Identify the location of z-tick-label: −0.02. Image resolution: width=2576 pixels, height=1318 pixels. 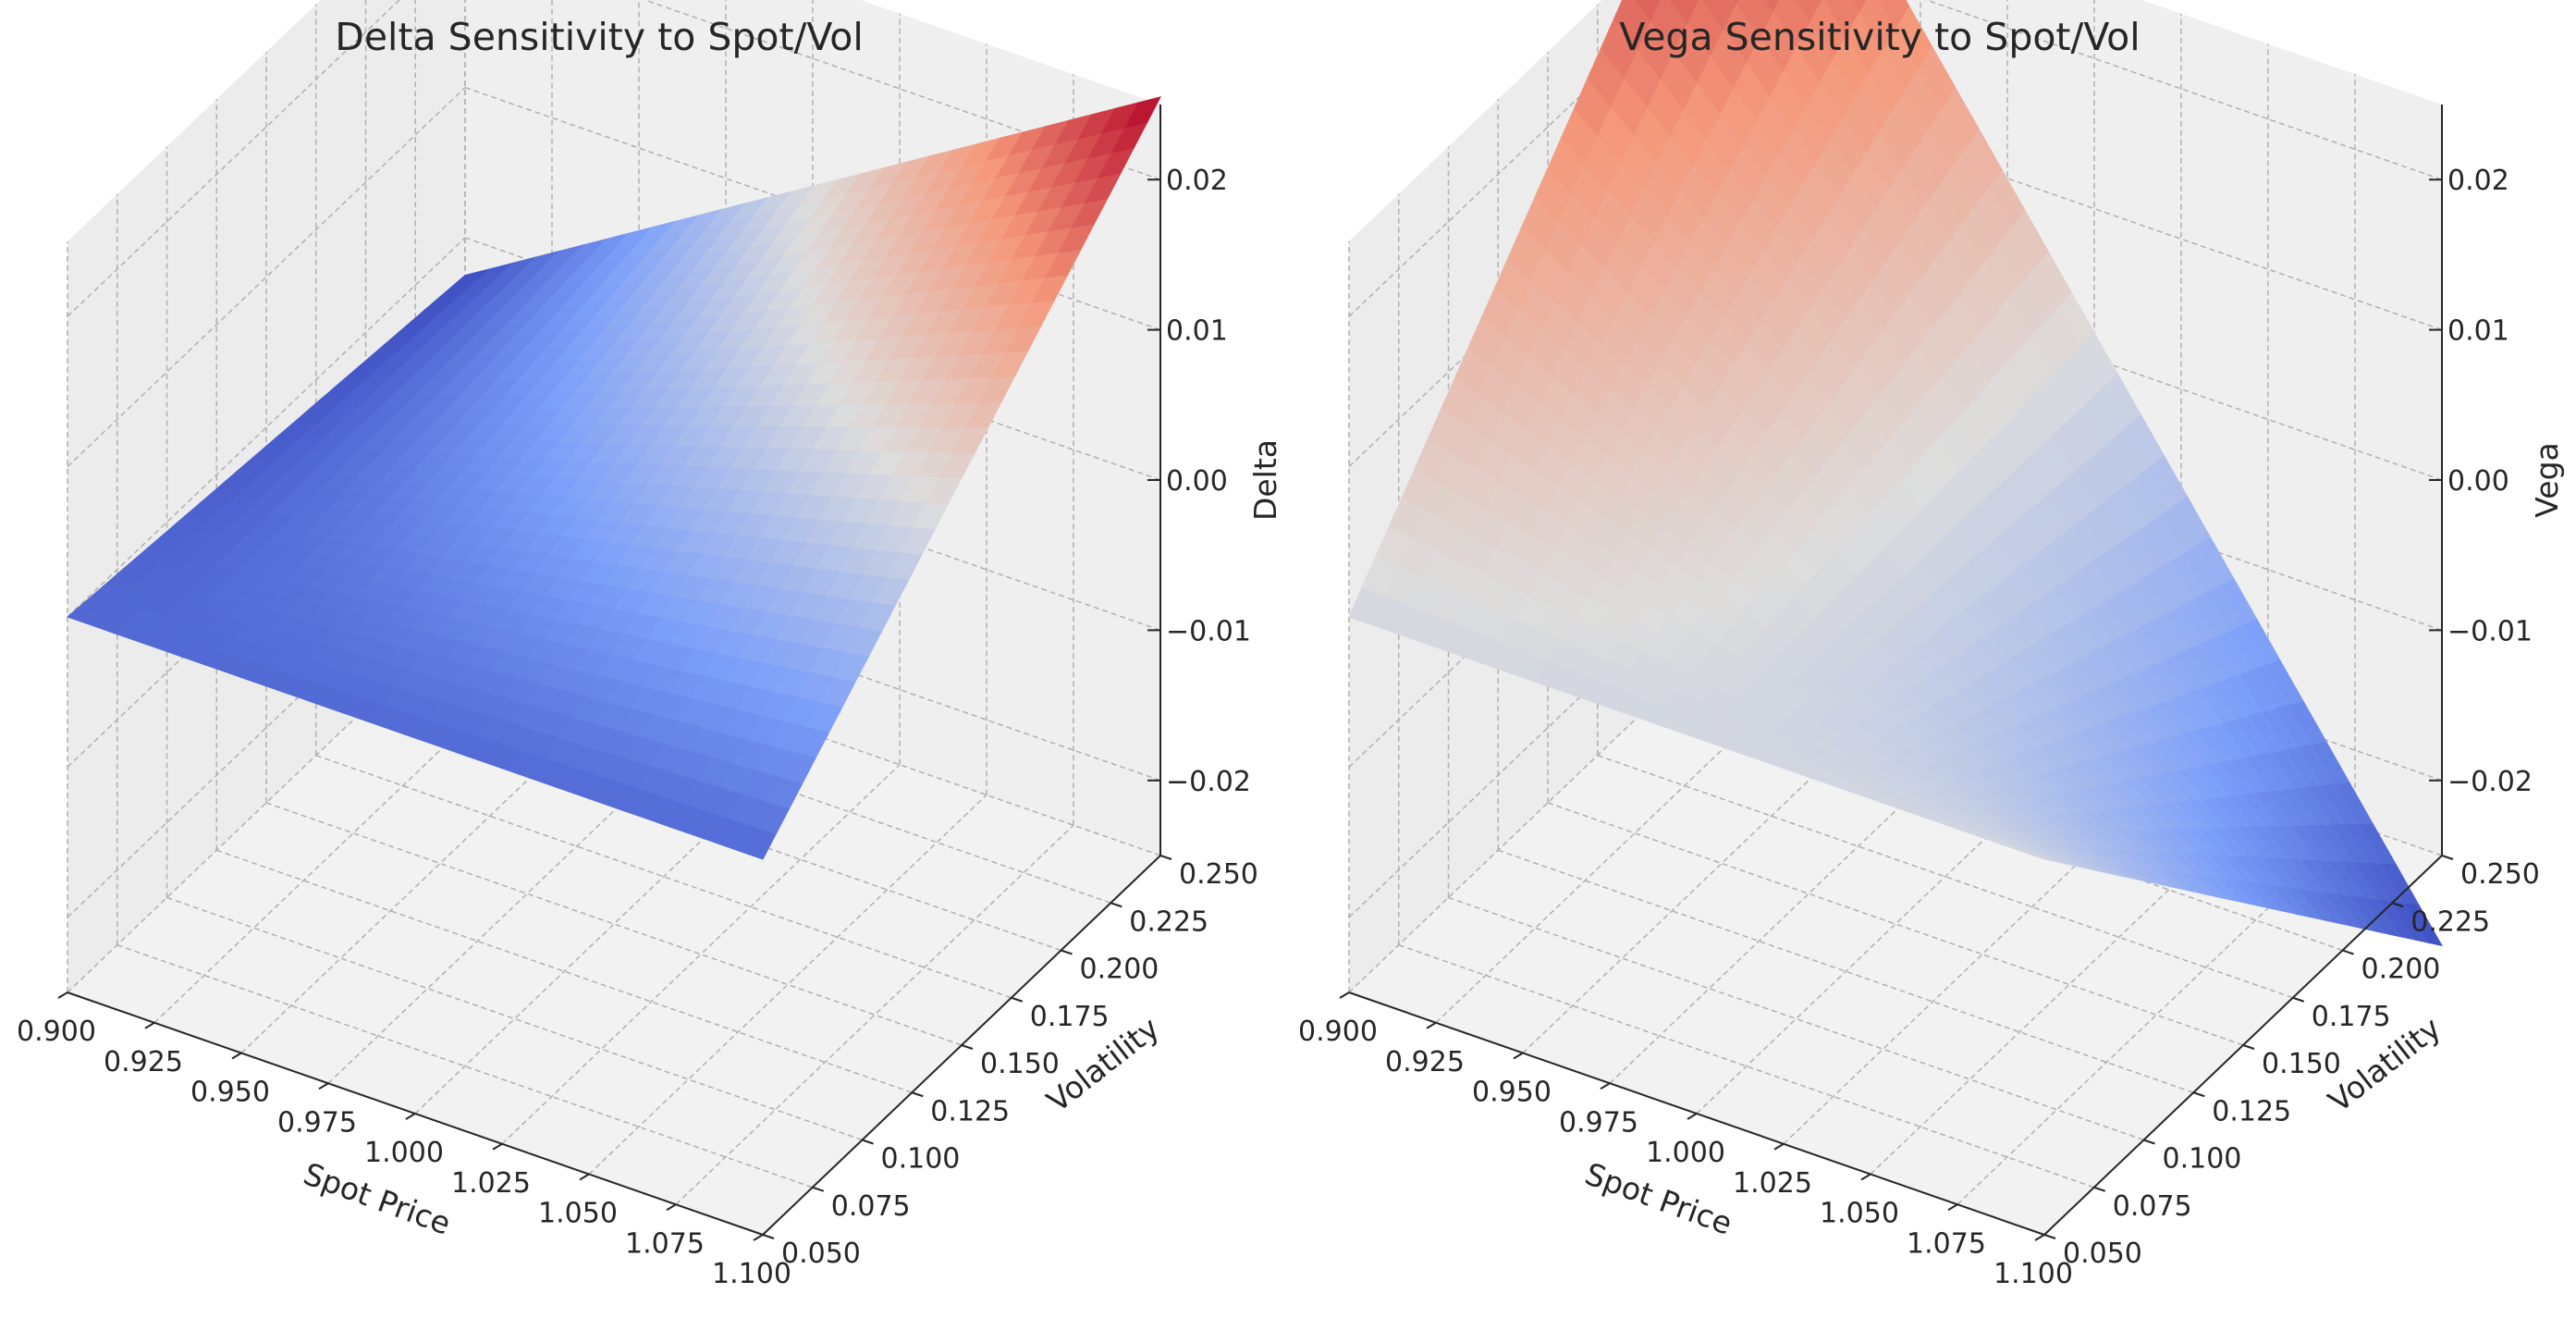
(2490, 782).